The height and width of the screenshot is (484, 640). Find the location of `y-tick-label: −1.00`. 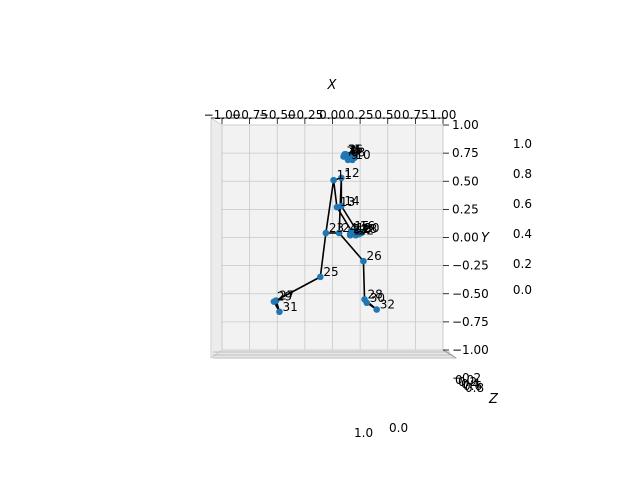

y-tick-label: −1.00 is located at coordinates (470, 350).